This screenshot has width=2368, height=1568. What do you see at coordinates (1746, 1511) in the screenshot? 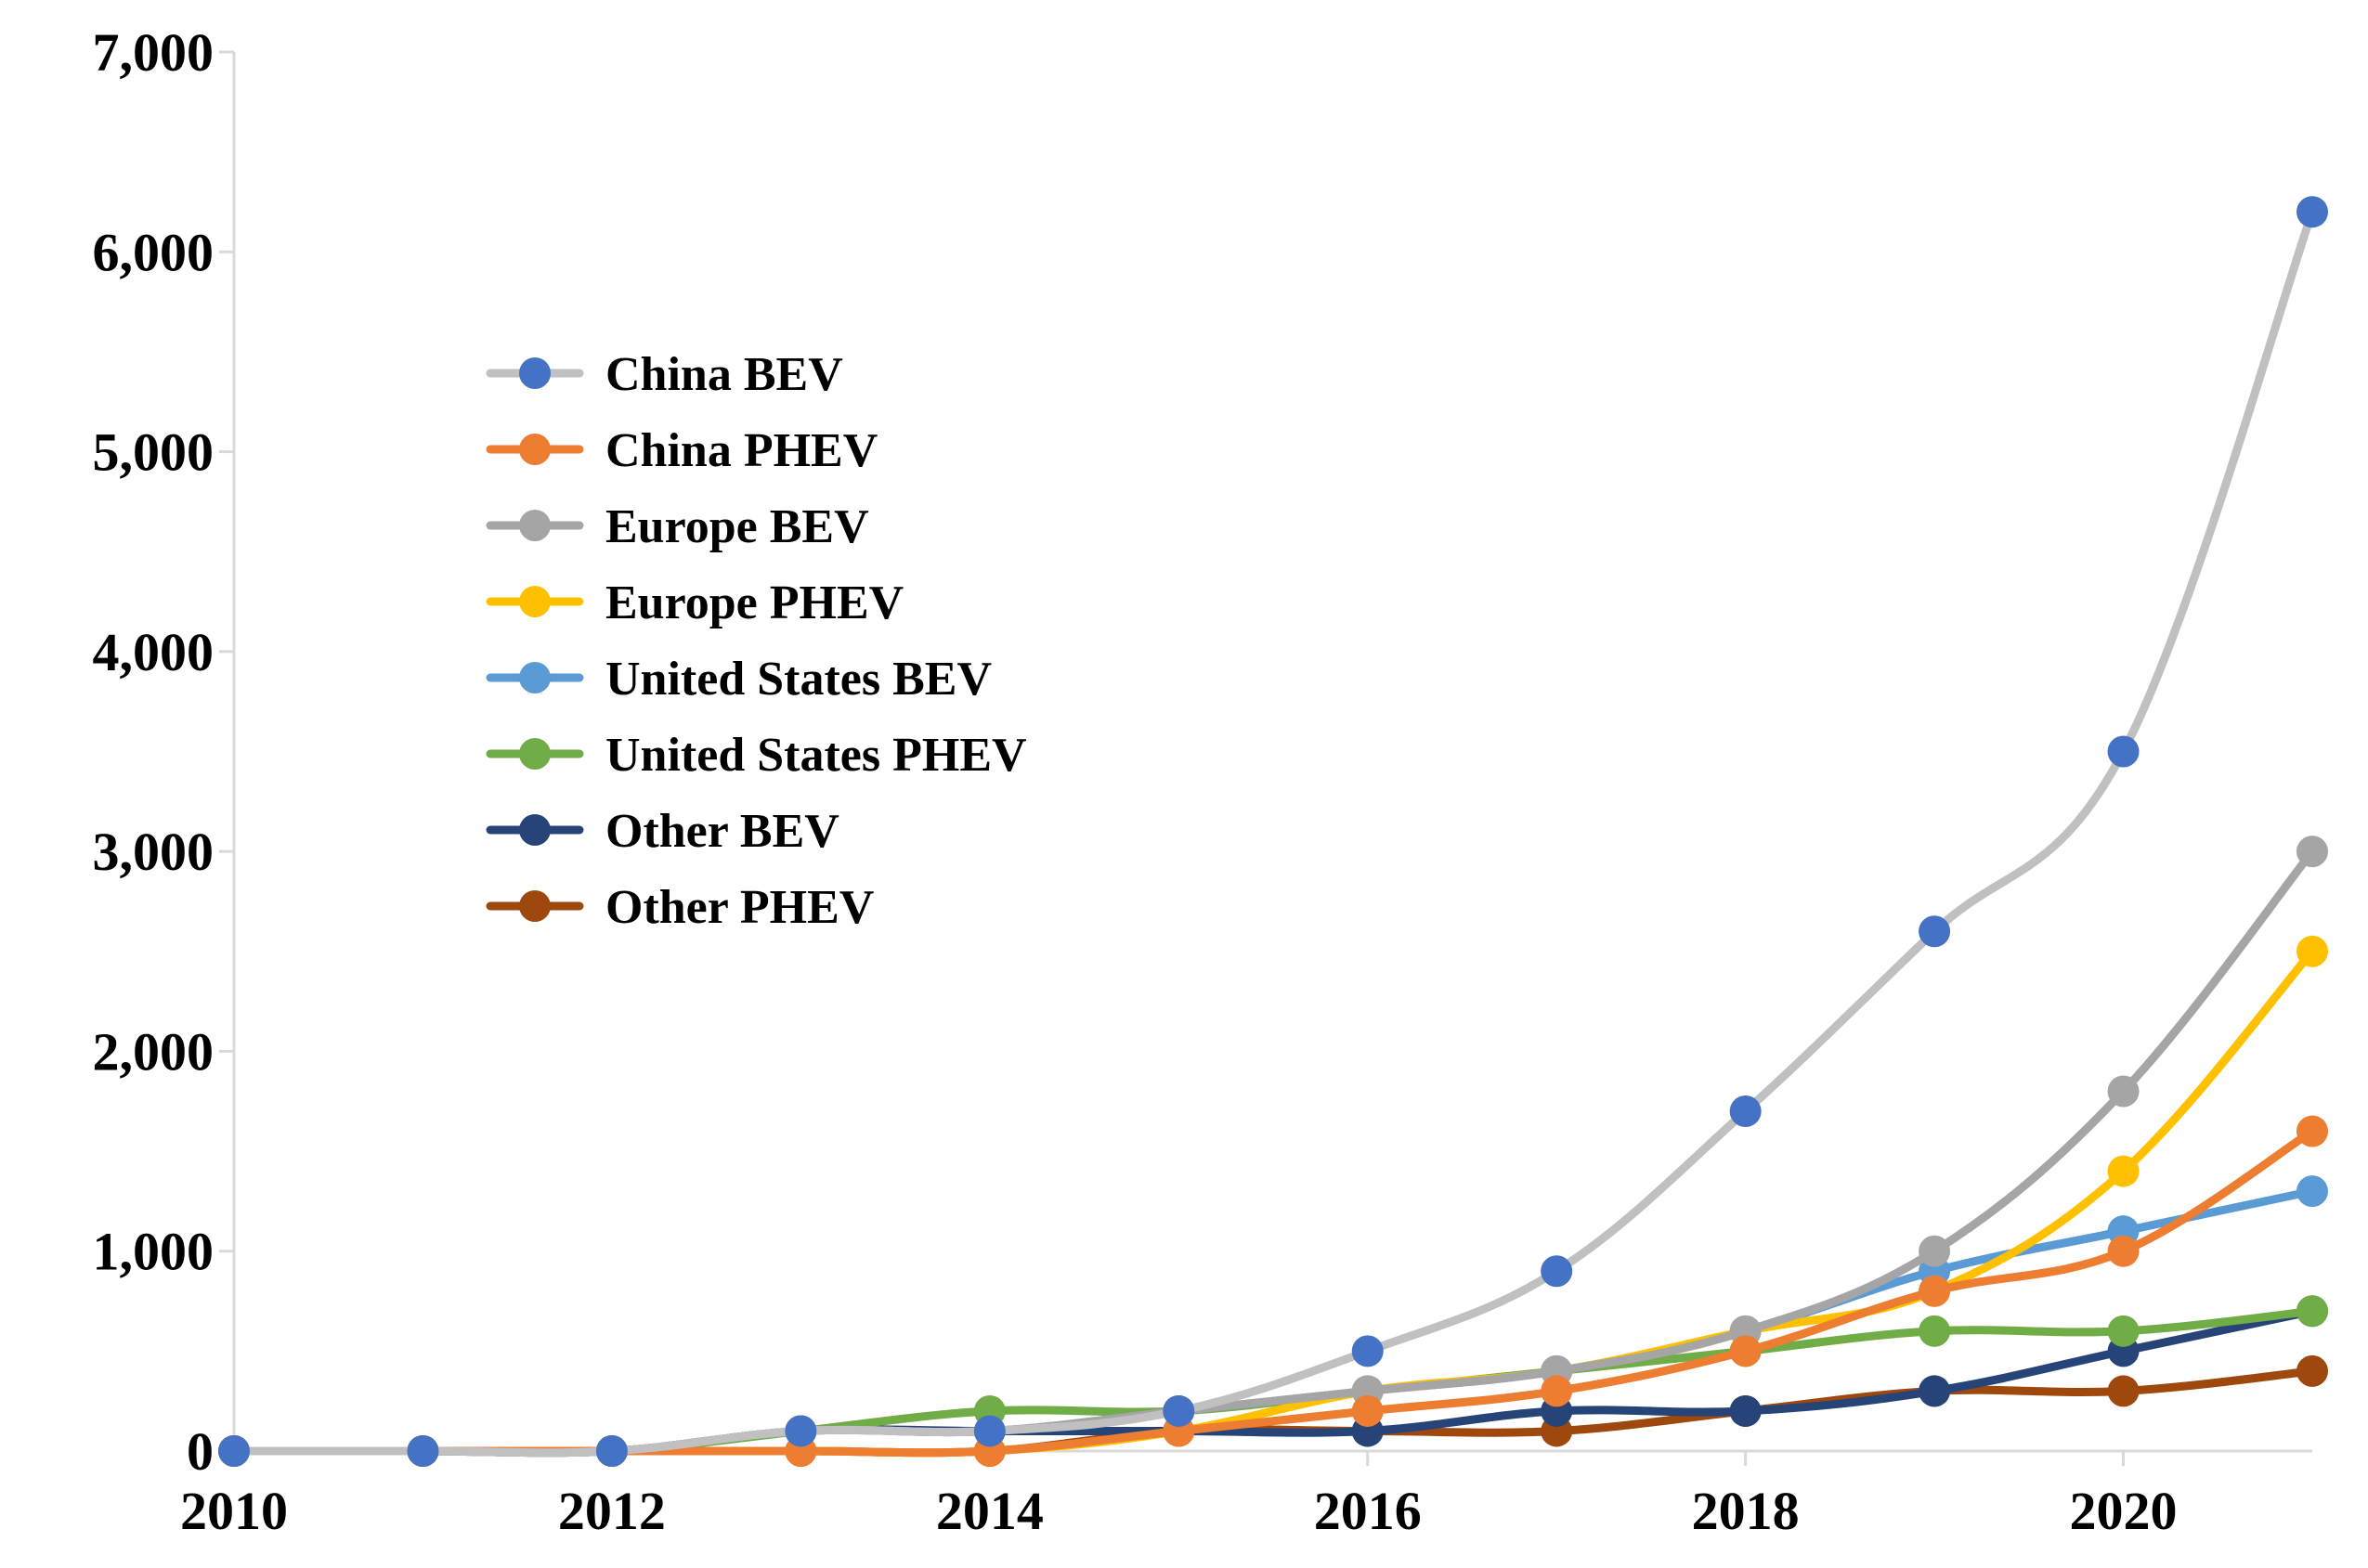
I see `x-tick-label: 2018` at bounding box center [1746, 1511].